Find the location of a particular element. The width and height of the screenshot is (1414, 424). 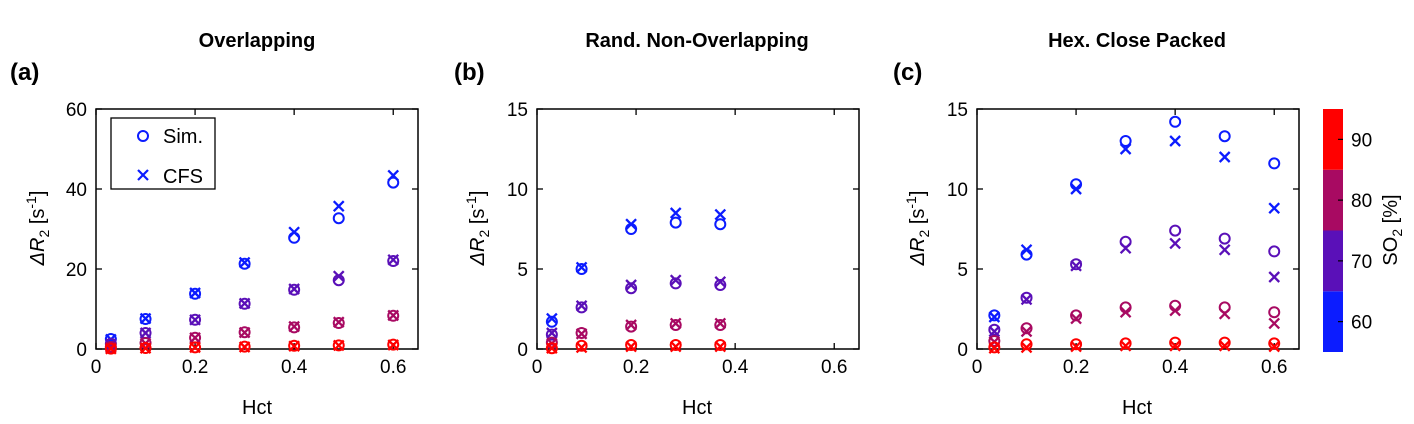

panel-b-ylabel-sup: -1 is located at coordinates (471, 202).